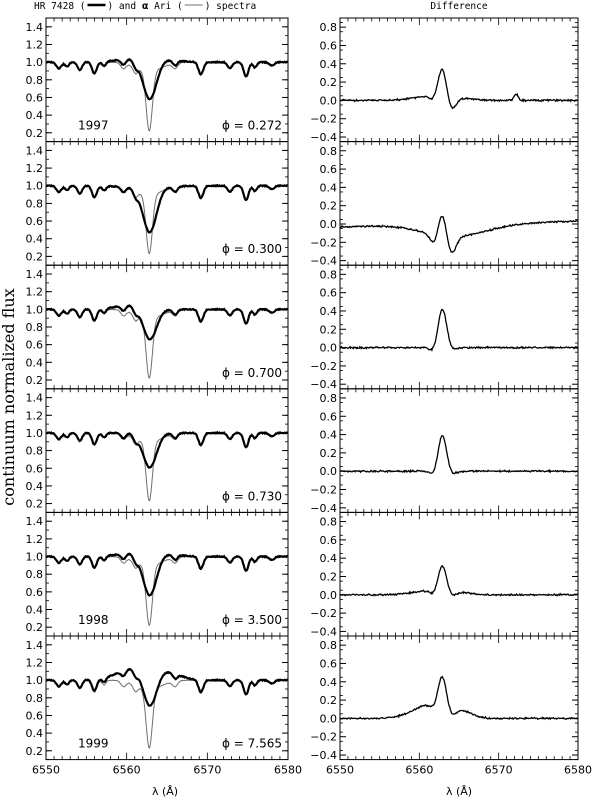 This screenshot has height=799, width=595. What do you see at coordinates (145, 6) in the screenshot?
I see `left-title: HR 7428 () and α Ari () spectra` at bounding box center [145, 6].